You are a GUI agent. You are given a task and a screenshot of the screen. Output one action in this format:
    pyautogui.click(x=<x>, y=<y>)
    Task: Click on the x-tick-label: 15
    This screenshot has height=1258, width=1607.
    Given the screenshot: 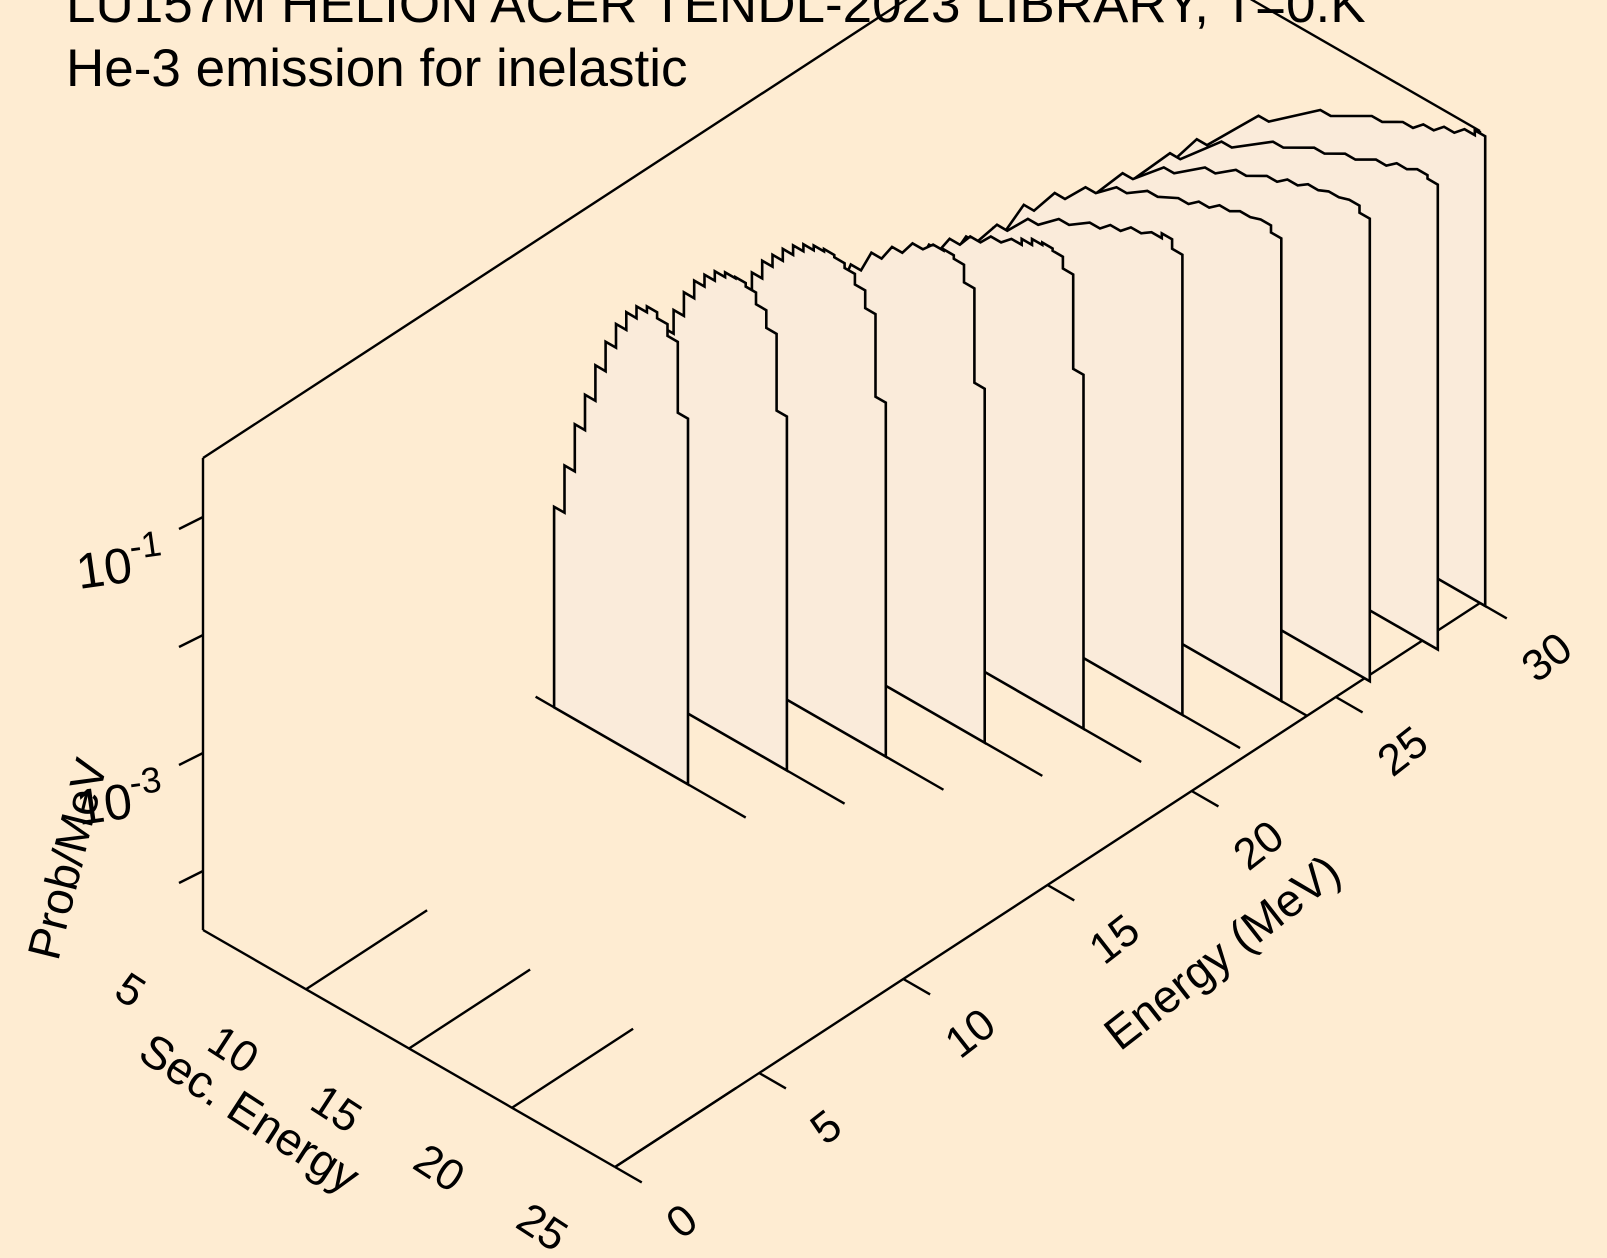 What is the action you would take?
    pyautogui.click(x=1114, y=939)
    